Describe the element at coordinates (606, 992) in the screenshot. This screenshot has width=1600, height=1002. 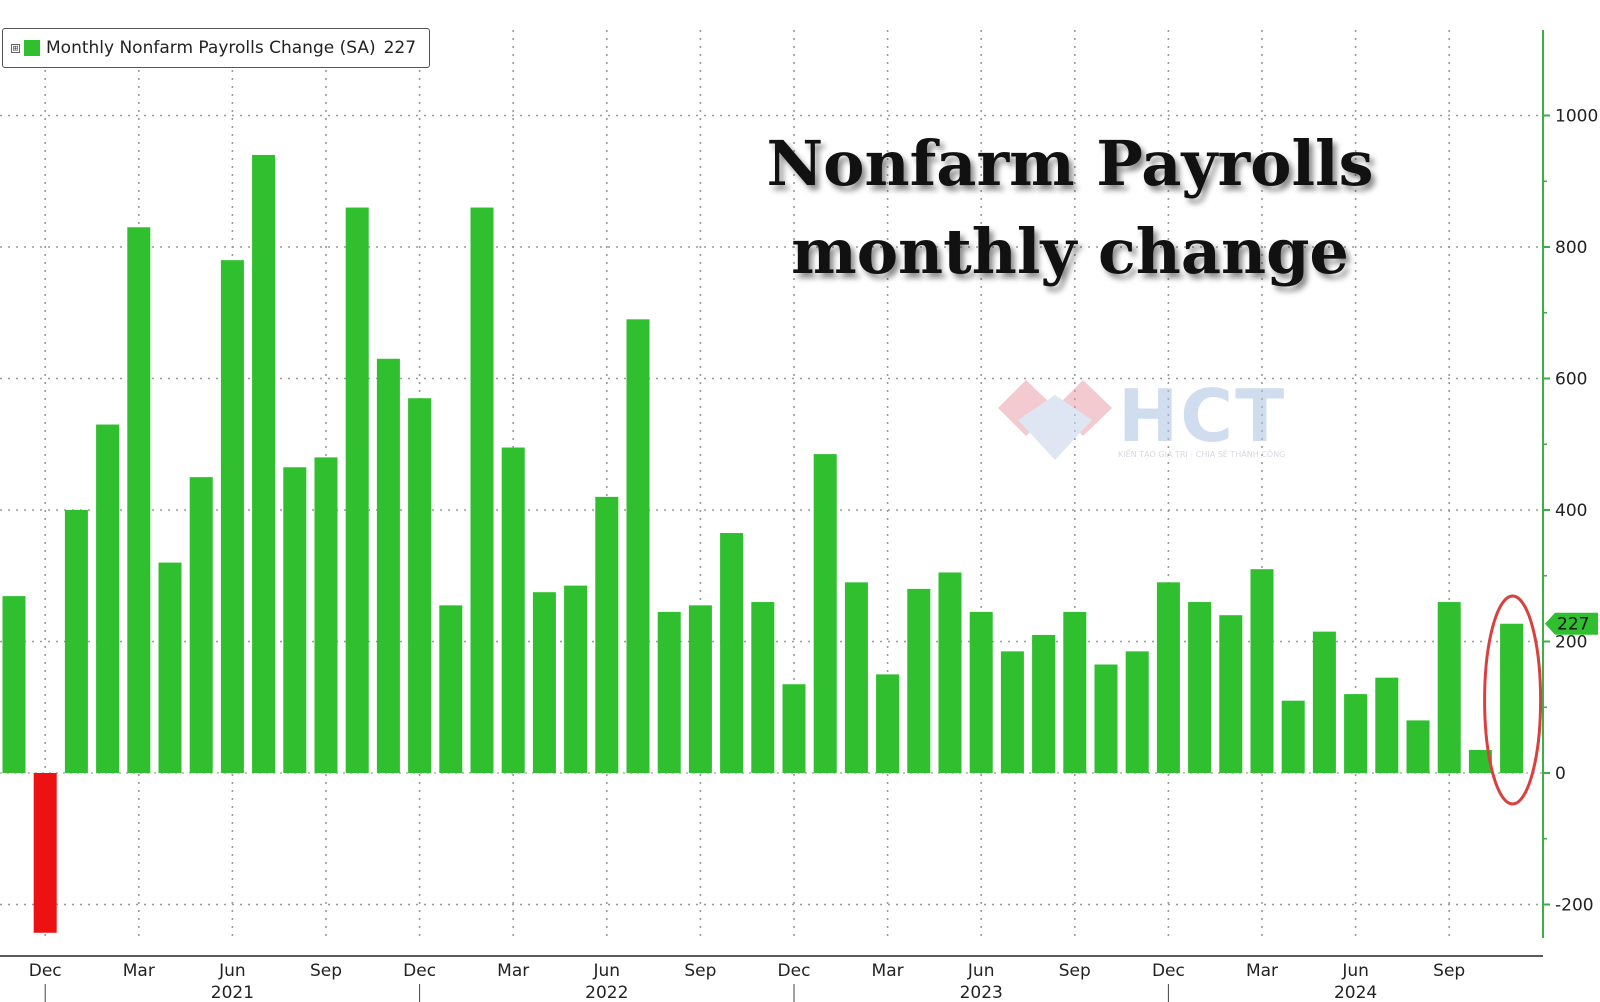
I see `x-year-label: 2022` at that location.